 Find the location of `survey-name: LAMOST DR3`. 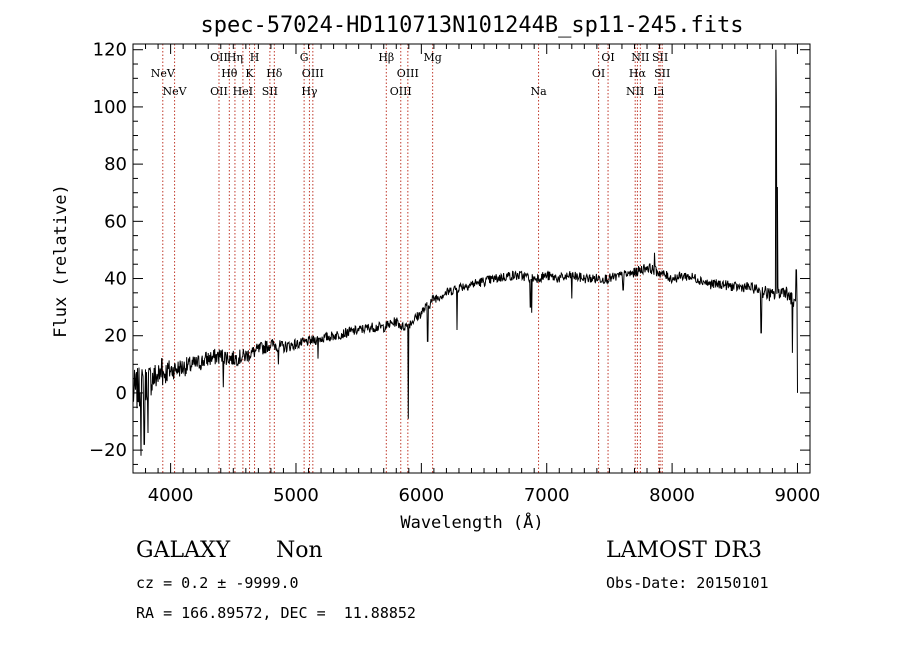

survey-name: LAMOST DR3 is located at coordinates (684, 550).